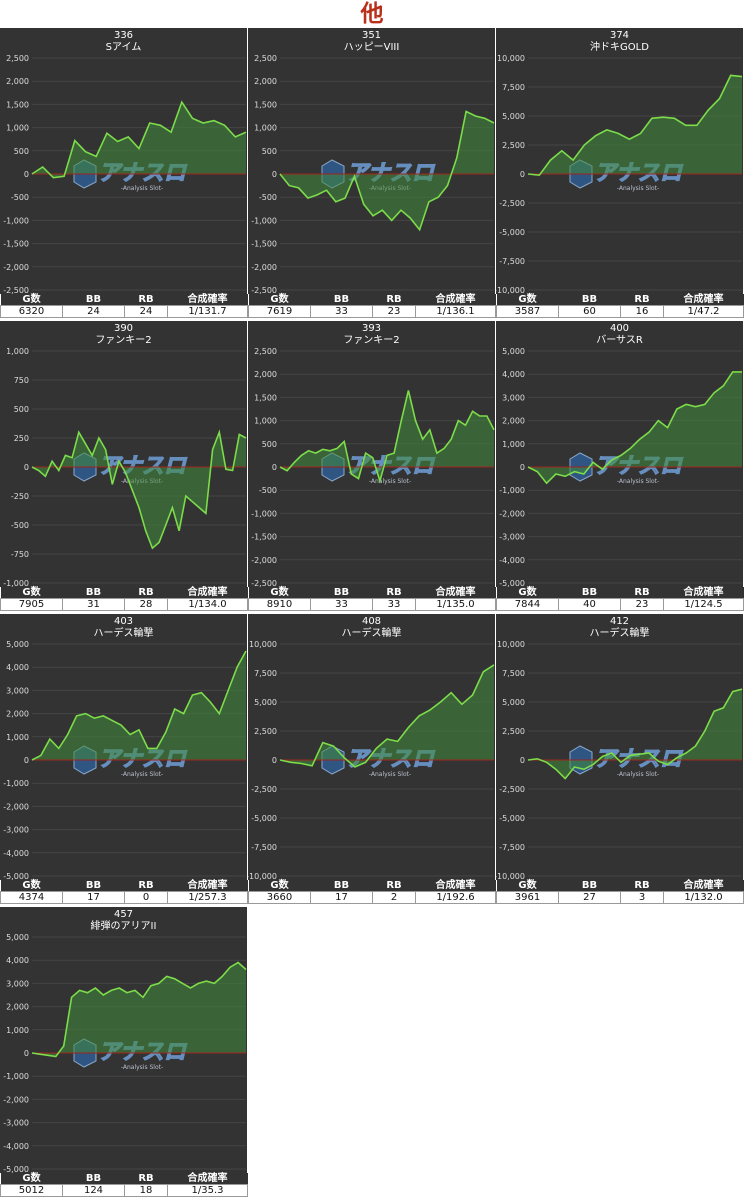 Image resolution: width=744 pixels, height=1199 pixels. I want to click on stats-table: G数 BB RB 合成確率 8910 33 33 1/135.0, so click(372, 599).